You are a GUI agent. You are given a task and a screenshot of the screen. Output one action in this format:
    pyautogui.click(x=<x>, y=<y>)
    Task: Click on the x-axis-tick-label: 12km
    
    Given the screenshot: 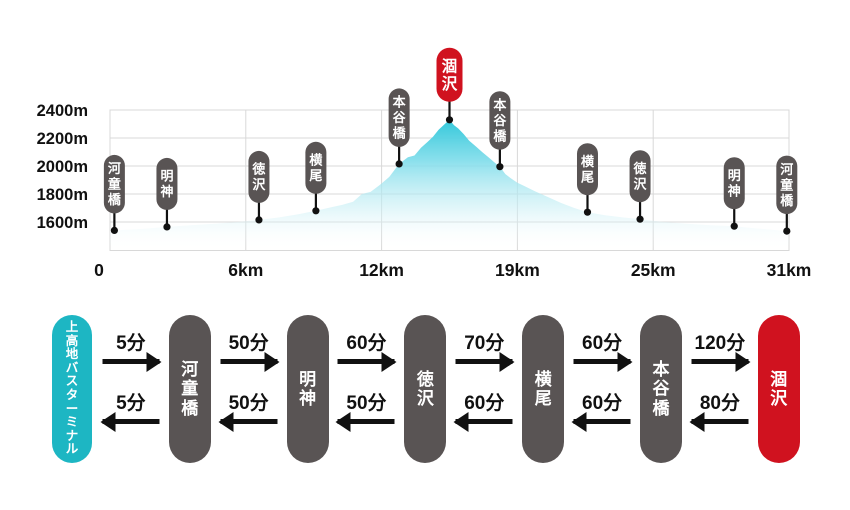 What is the action you would take?
    pyautogui.click(x=381, y=270)
    